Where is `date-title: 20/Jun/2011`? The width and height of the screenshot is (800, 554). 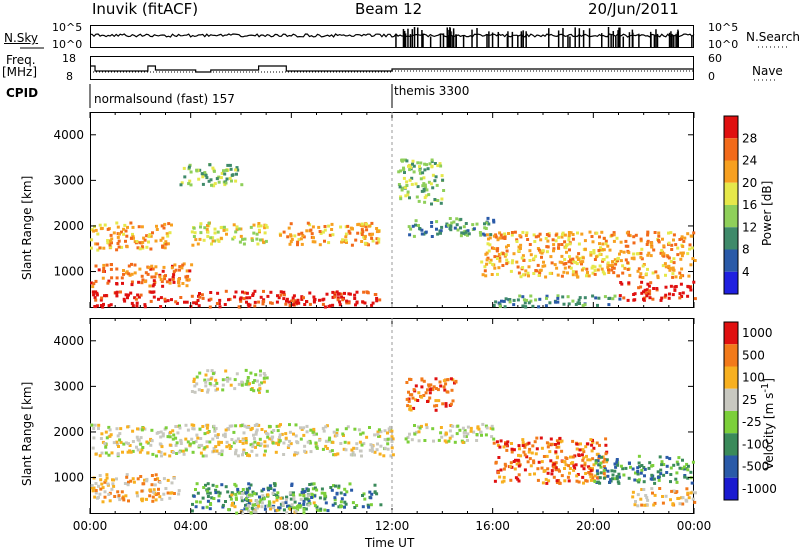 date-title: 20/Jun/2011 is located at coordinates (633, 9).